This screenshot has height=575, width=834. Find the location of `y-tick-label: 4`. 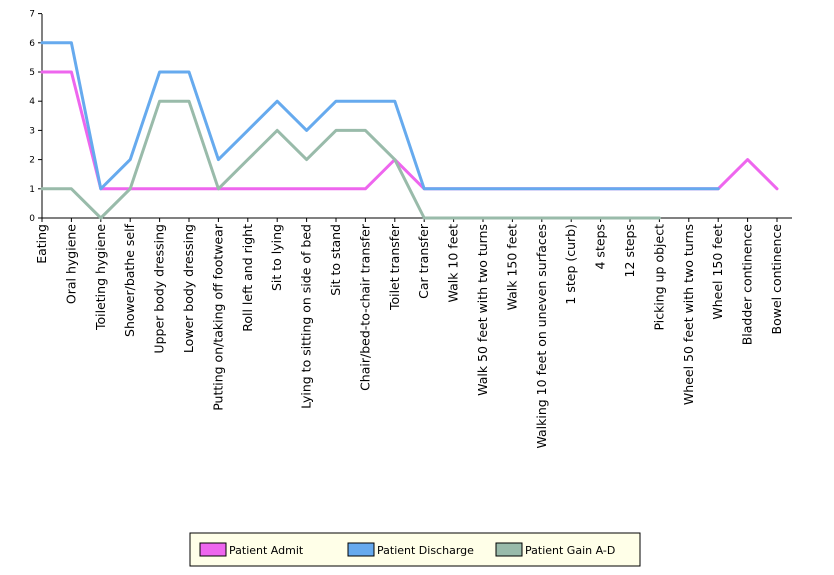

y-tick-label: 4 is located at coordinates (32, 102).